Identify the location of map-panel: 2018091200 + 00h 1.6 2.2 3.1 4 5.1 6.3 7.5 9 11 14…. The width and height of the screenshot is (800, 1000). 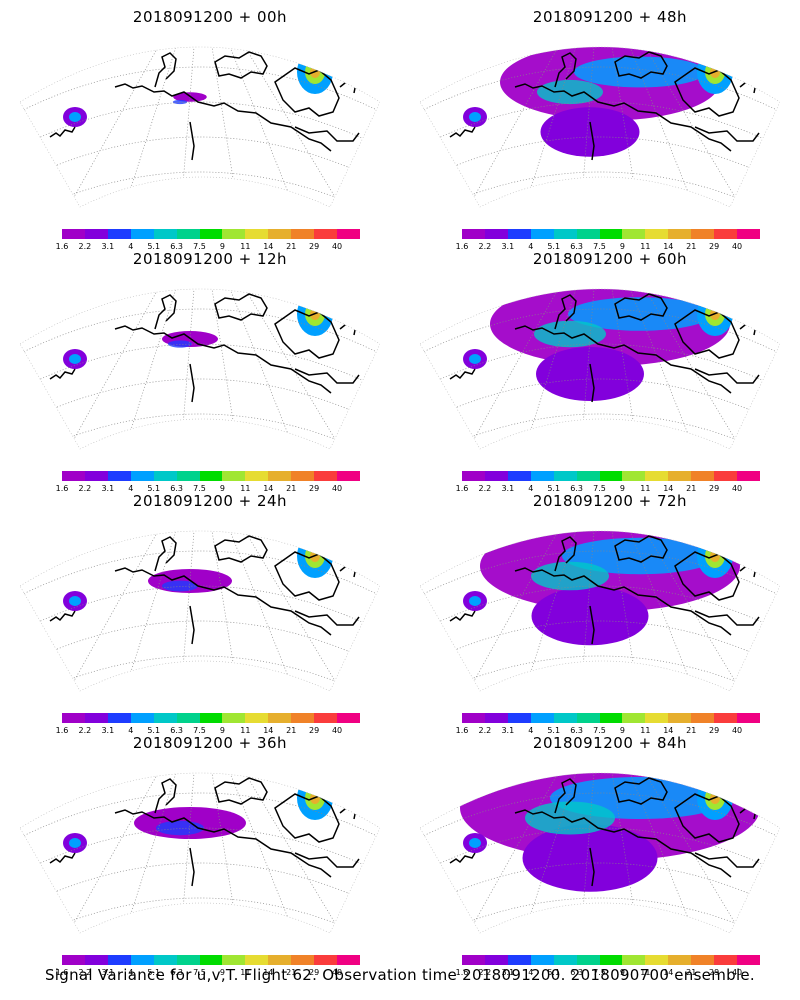
(210, 129).